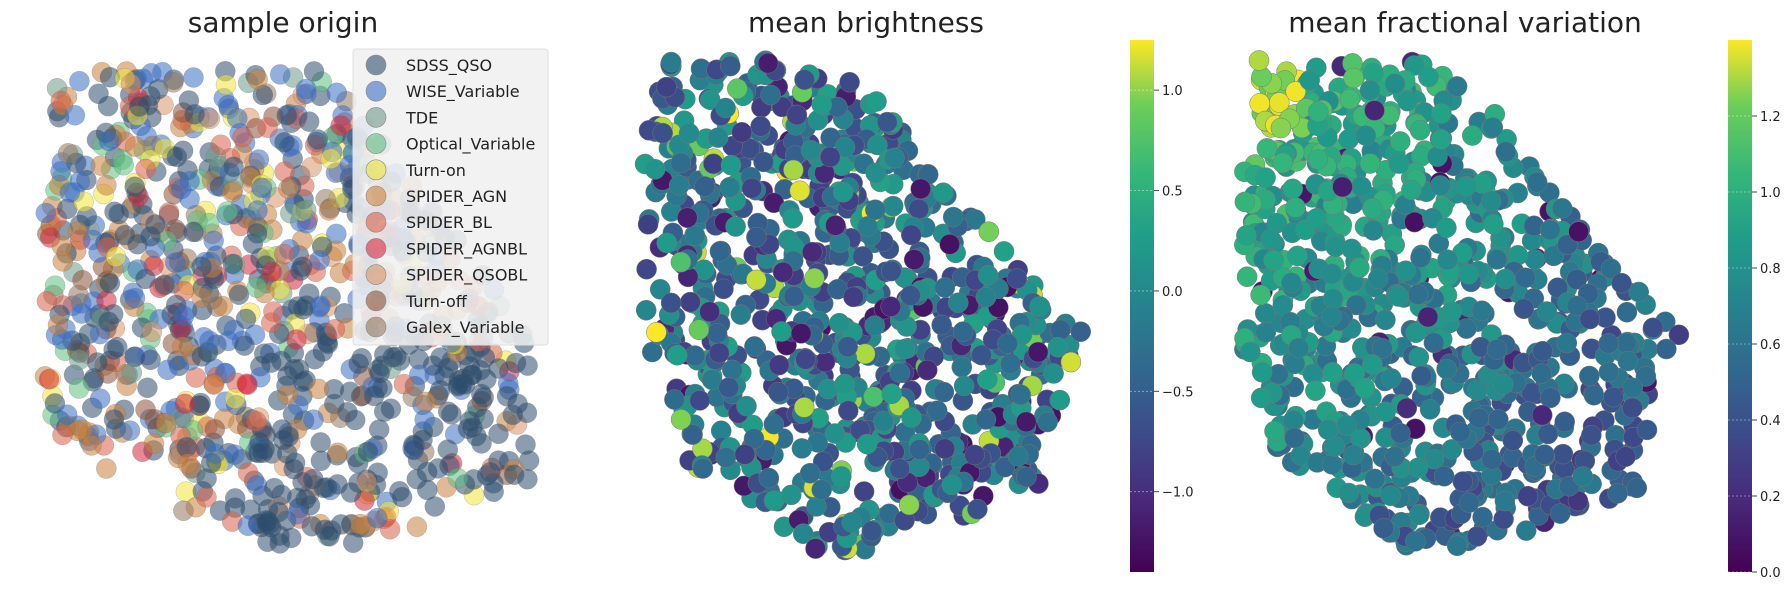  I want to click on legend-label: SDSS_QSO, so click(449, 66).